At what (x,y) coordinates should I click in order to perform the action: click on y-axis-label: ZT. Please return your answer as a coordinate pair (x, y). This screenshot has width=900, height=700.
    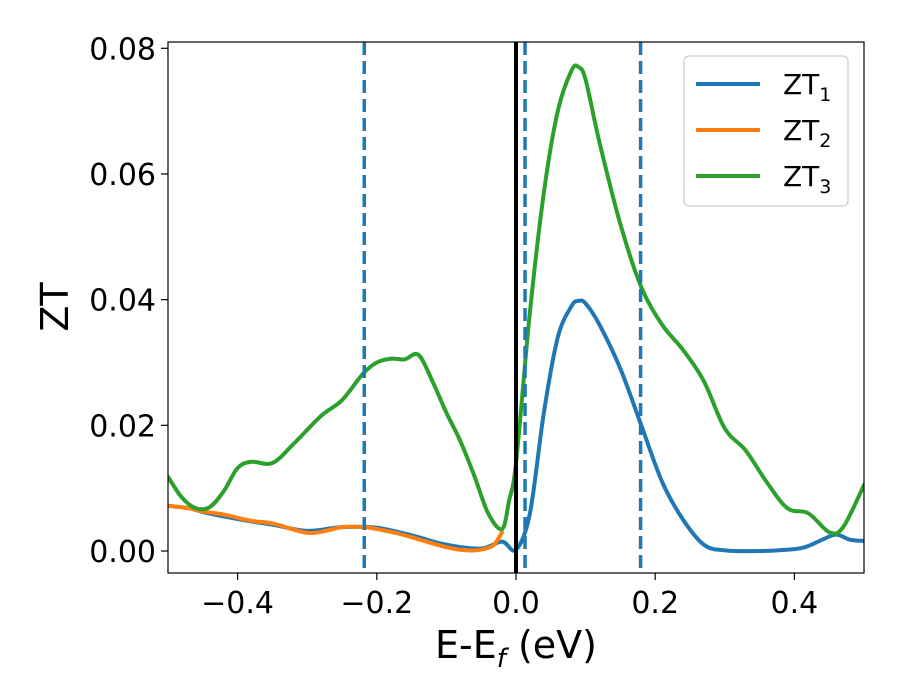
    Looking at the image, I should click on (55, 307).